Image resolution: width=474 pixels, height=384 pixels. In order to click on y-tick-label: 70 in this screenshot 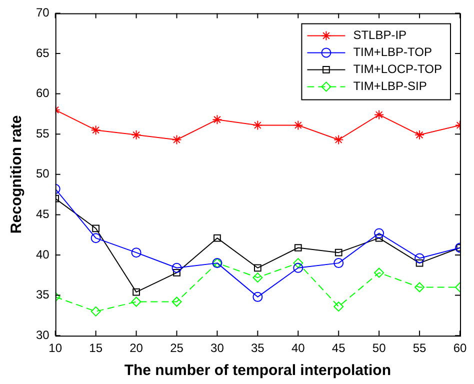, I will do `click(43, 13)`.